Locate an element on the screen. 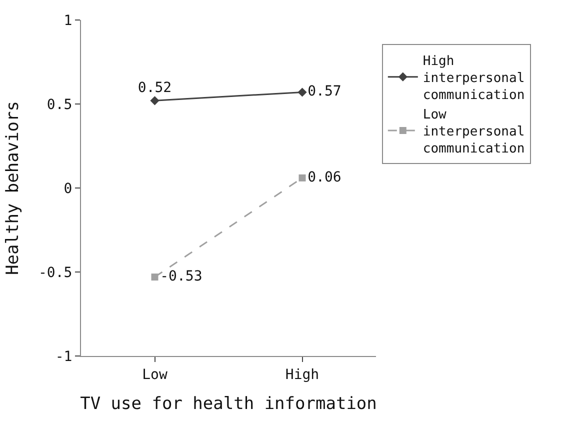 This screenshot has height=426, width=576. y-tick-label: 0 is located at coordinates (68, 188).